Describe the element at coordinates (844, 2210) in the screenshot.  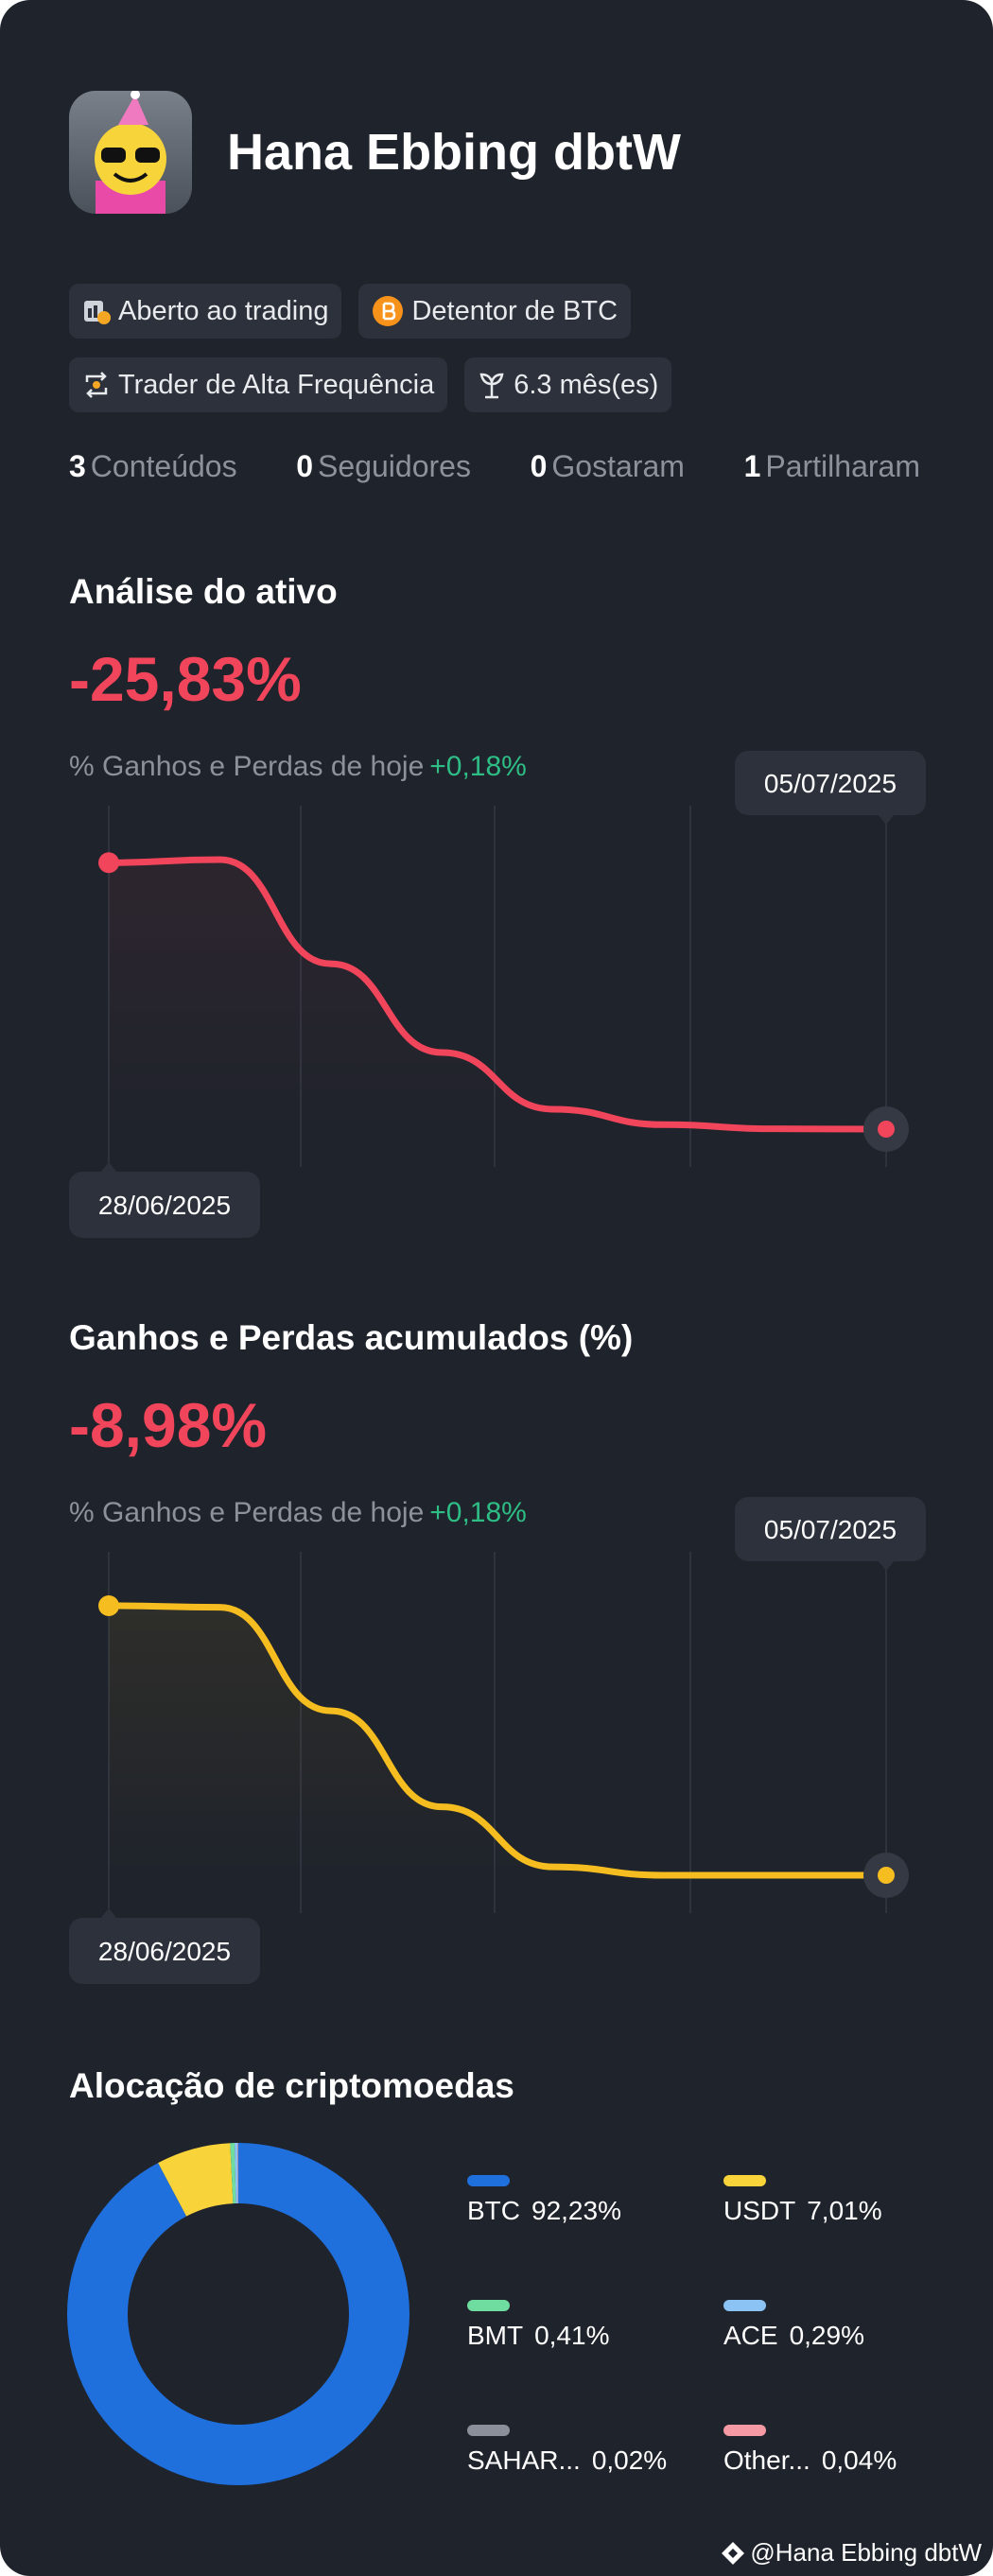
I see `legend-value: 7,01%` at that location.